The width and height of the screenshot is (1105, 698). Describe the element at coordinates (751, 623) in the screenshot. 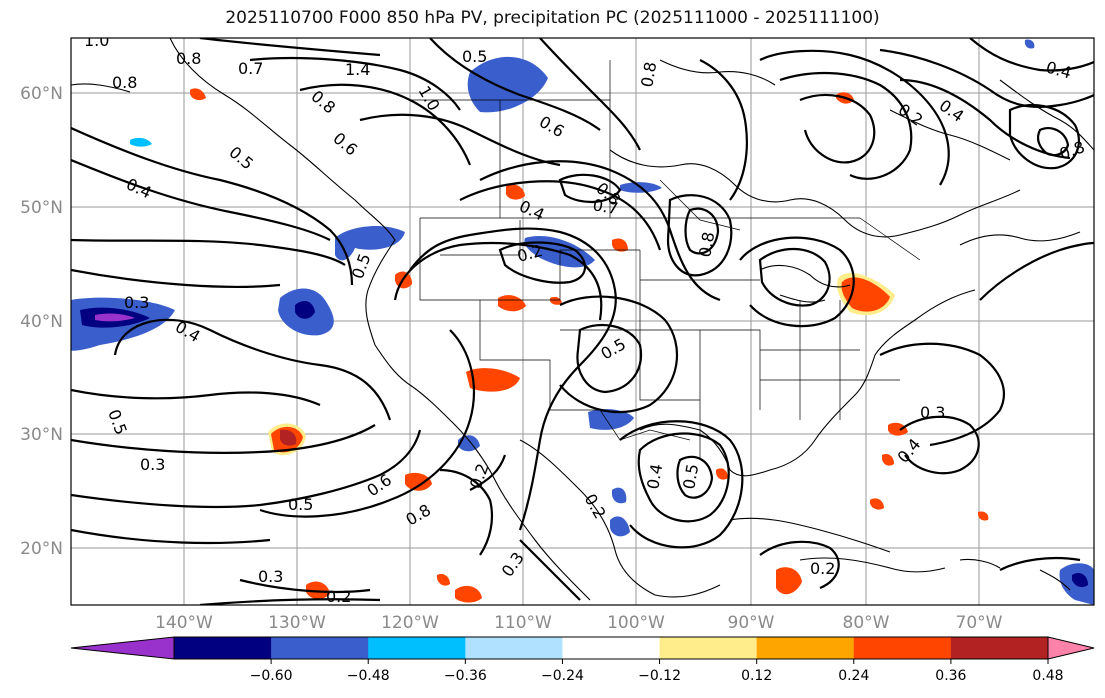

I see `lon-label-90w: 90°W` at that location.